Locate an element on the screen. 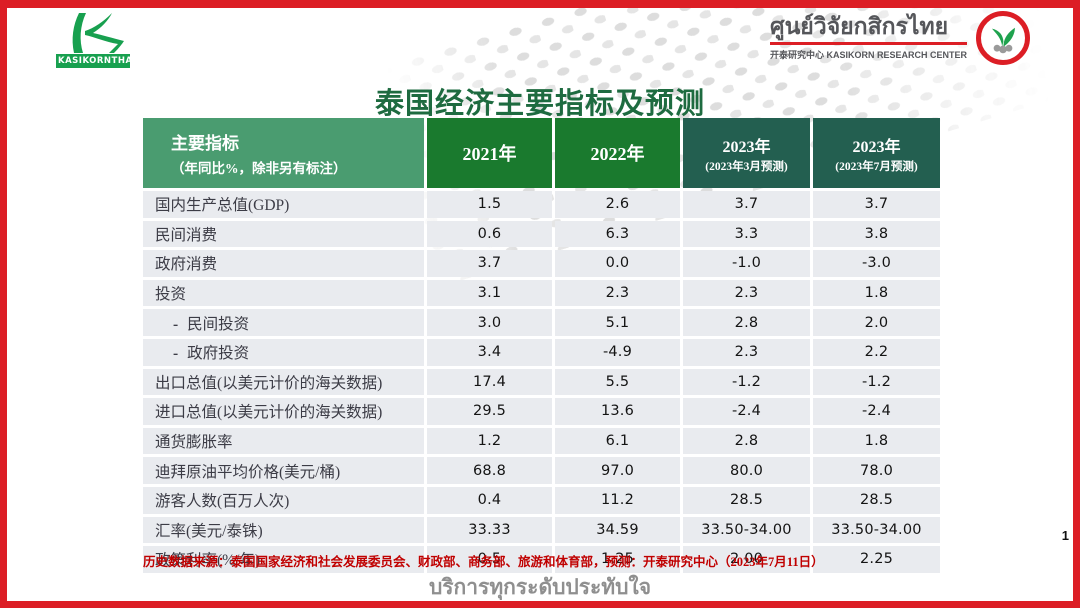  value-2022: 6.1 is located at coordinates (617, 441).